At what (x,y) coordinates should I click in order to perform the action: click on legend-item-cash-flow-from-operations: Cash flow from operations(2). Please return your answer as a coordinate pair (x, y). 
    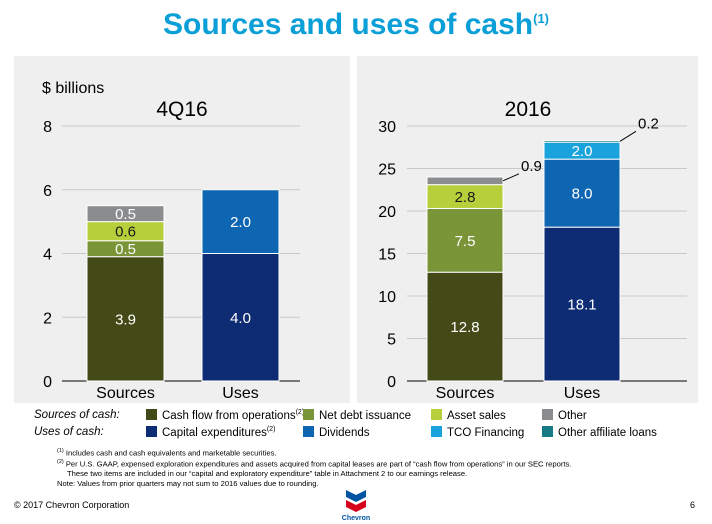
    Looking at the image, I should click on (225, 415).